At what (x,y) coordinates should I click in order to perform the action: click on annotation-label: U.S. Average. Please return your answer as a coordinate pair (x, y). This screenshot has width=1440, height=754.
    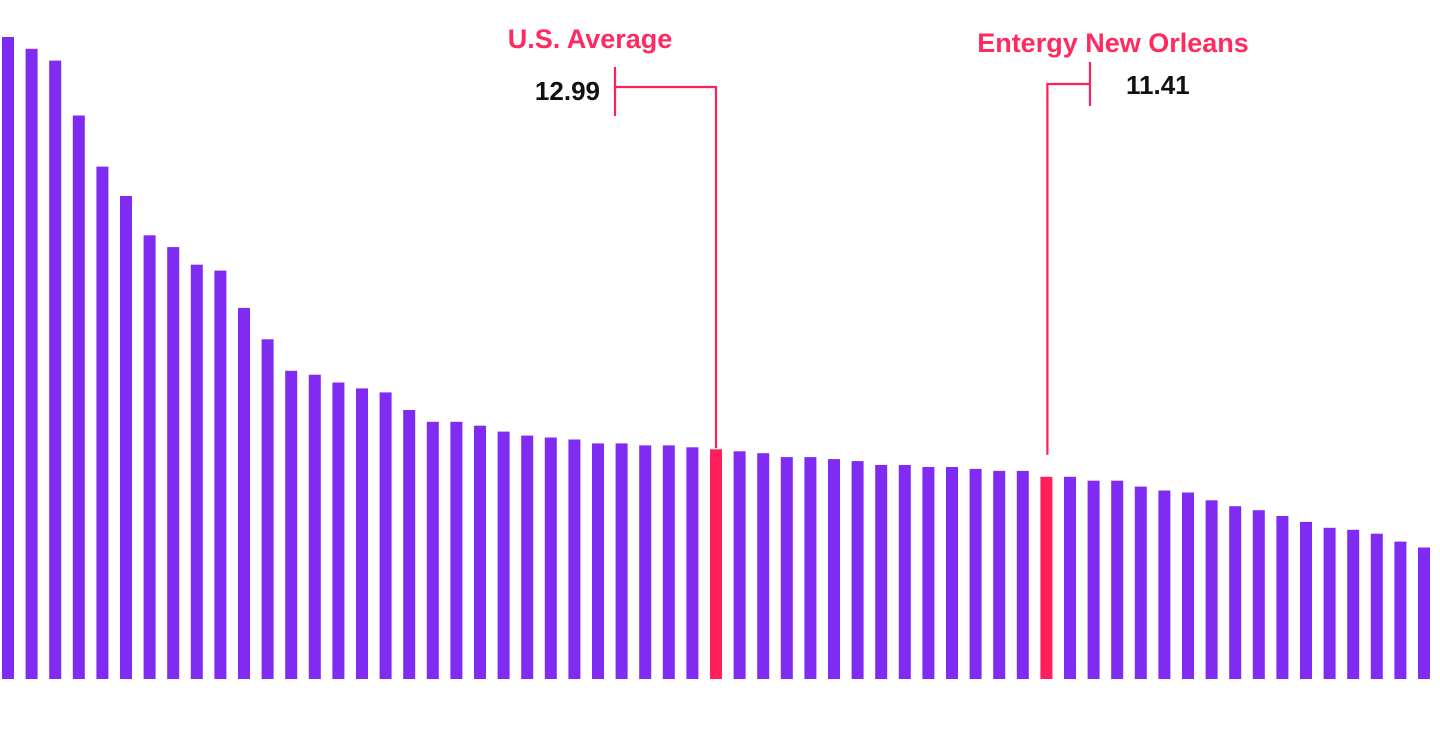
    Looking at the image, I should click on (590, 39).